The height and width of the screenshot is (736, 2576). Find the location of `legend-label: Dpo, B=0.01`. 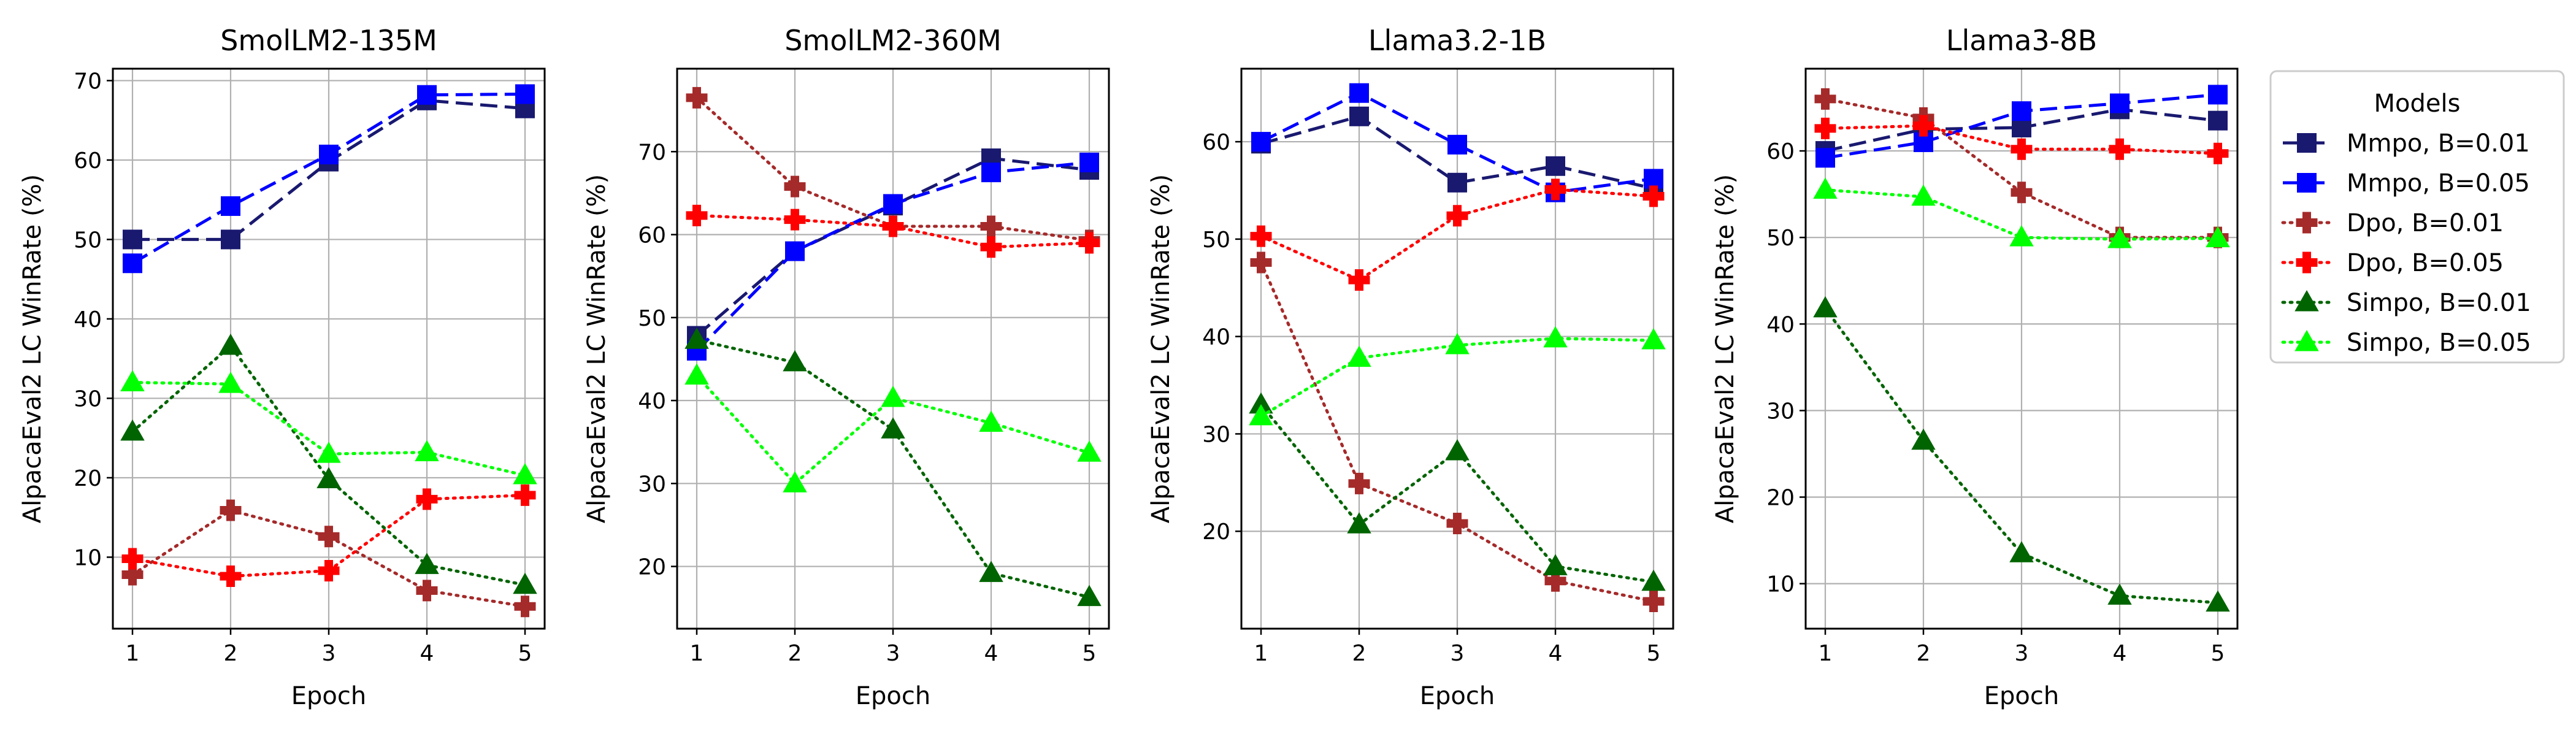

legend-label: Dpo, B=0.01 is located at coordinates (2425, 223).